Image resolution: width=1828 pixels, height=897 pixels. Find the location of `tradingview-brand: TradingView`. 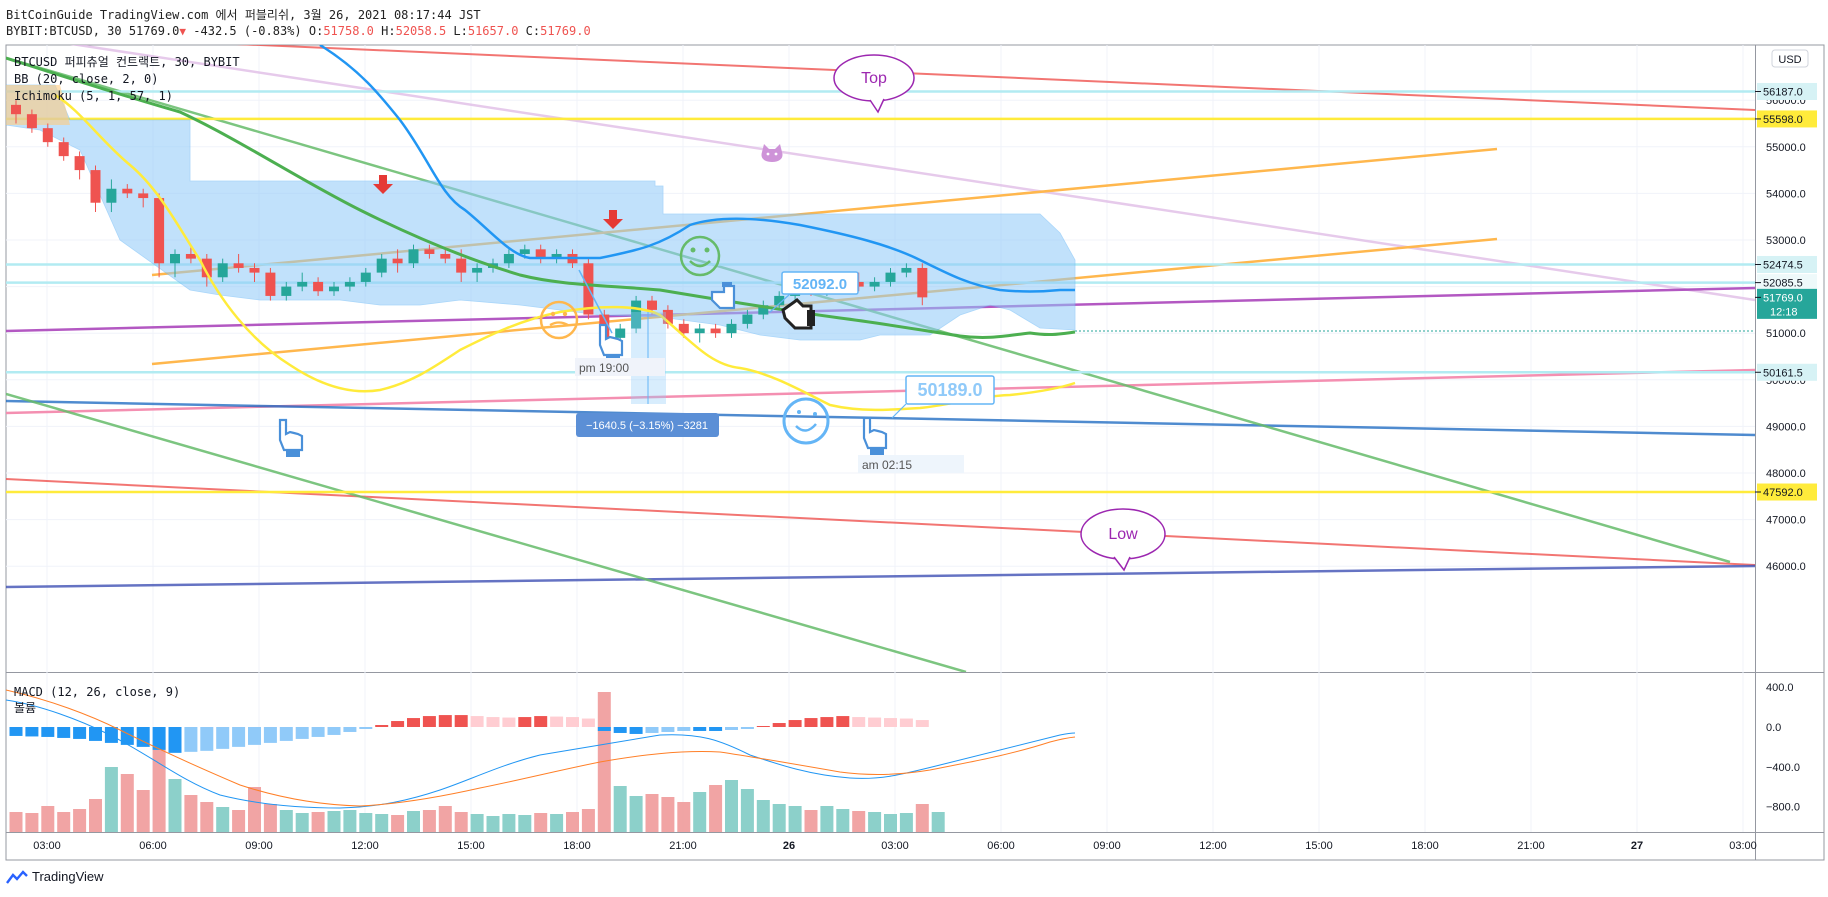

tradingview-brand: TradingView is located at coordinates (55, 876).